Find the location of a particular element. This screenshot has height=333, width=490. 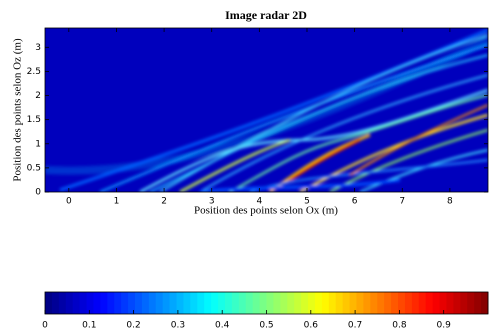

colorbar-tick-label: 0.9 is located at coordinates (444, 326).